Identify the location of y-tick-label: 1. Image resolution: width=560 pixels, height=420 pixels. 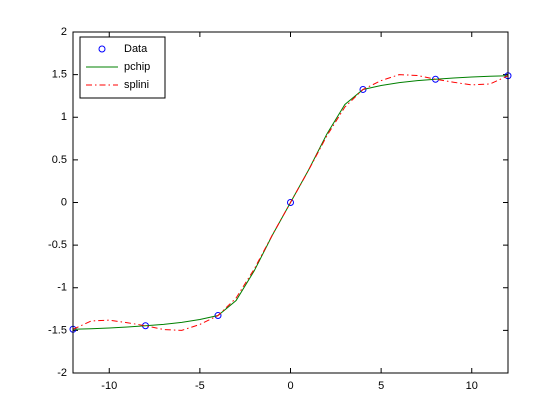
(64, 117).